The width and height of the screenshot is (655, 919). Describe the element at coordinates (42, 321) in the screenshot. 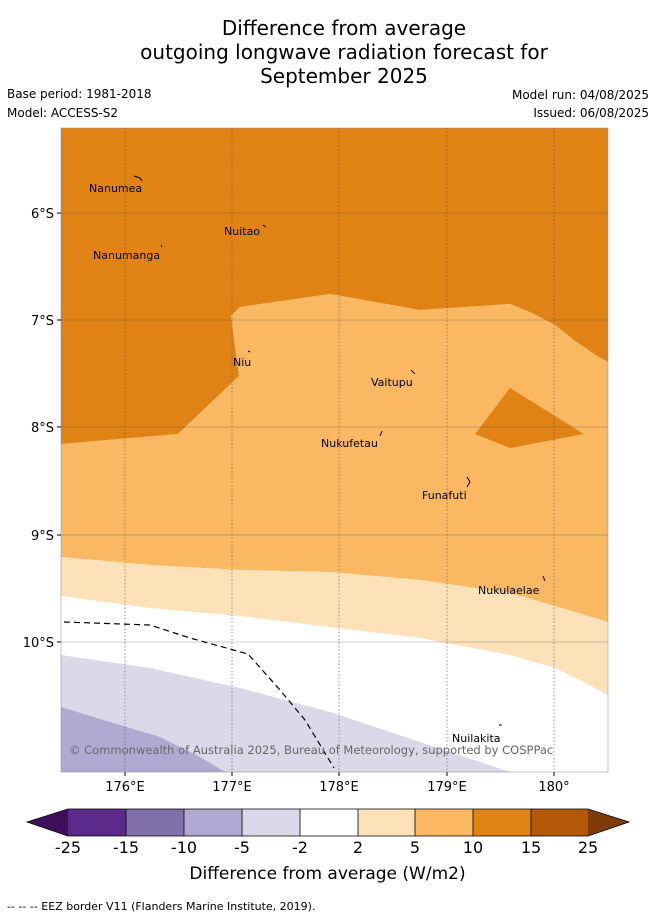

I see `lat-label-7s: 7°S` at that location.